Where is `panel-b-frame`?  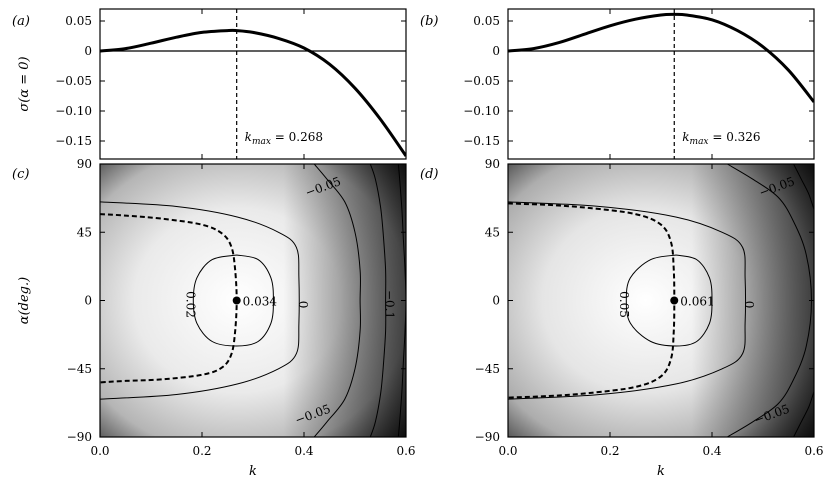
panel-b-frame is located at coordinates (661, 84).